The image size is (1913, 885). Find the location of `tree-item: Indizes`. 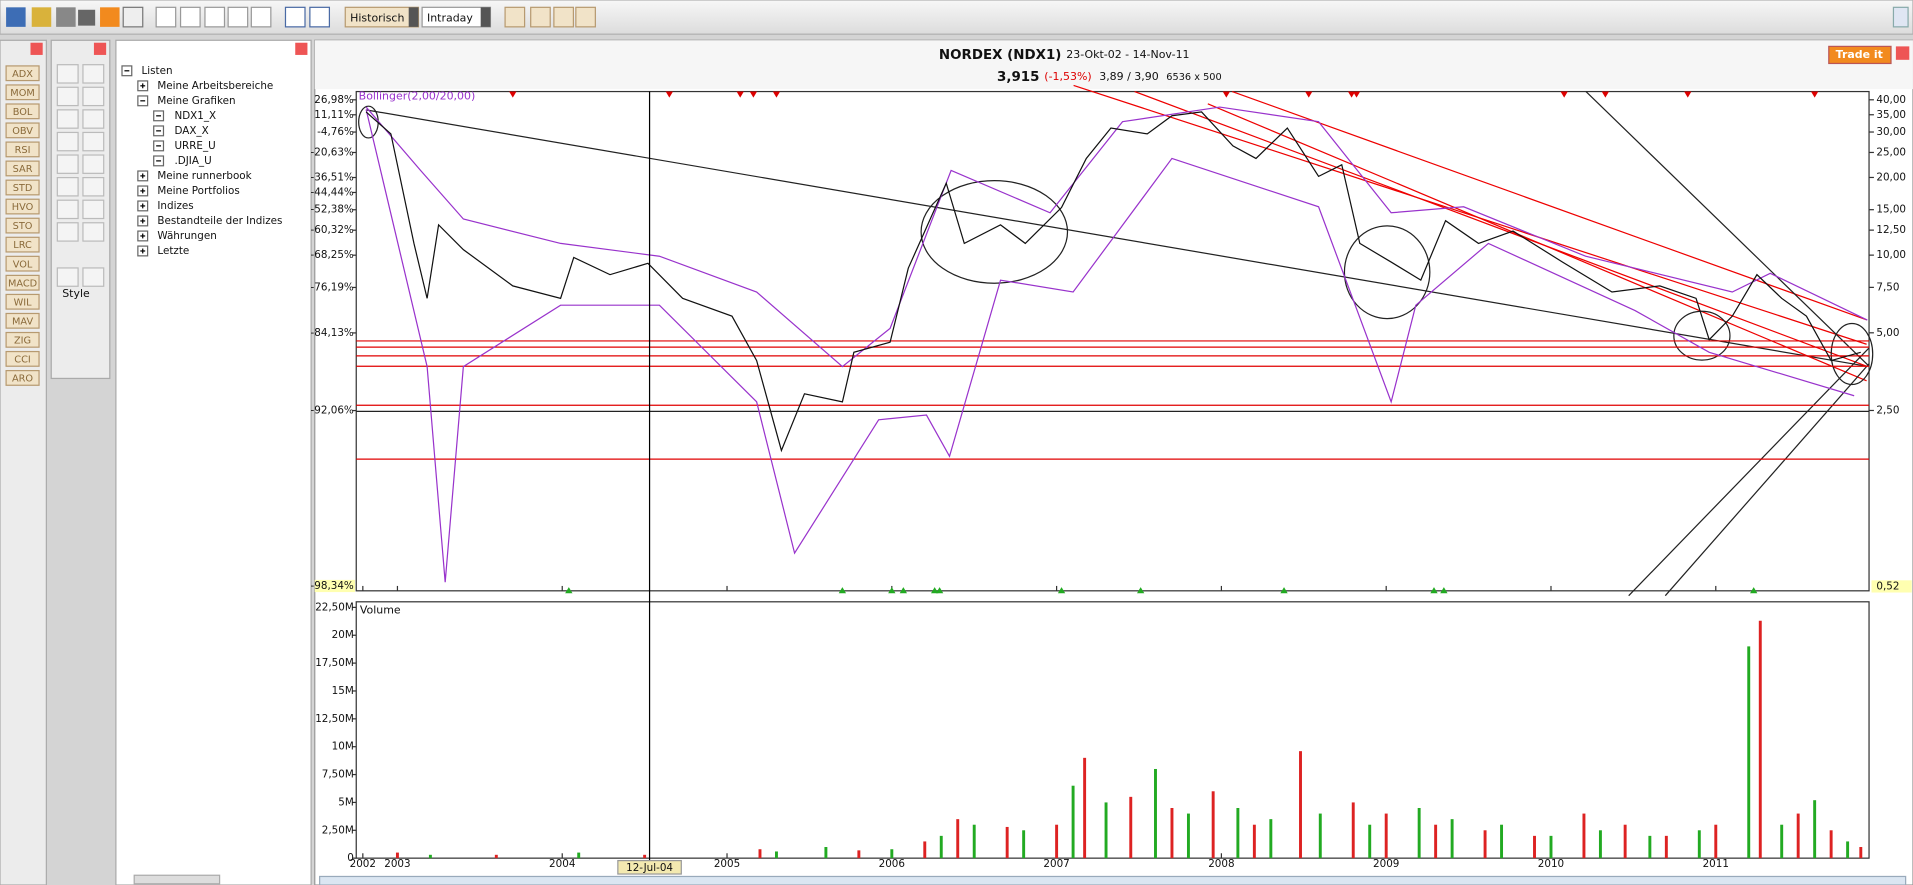

tree-item: Indizes is located at coordinates (175, 206).